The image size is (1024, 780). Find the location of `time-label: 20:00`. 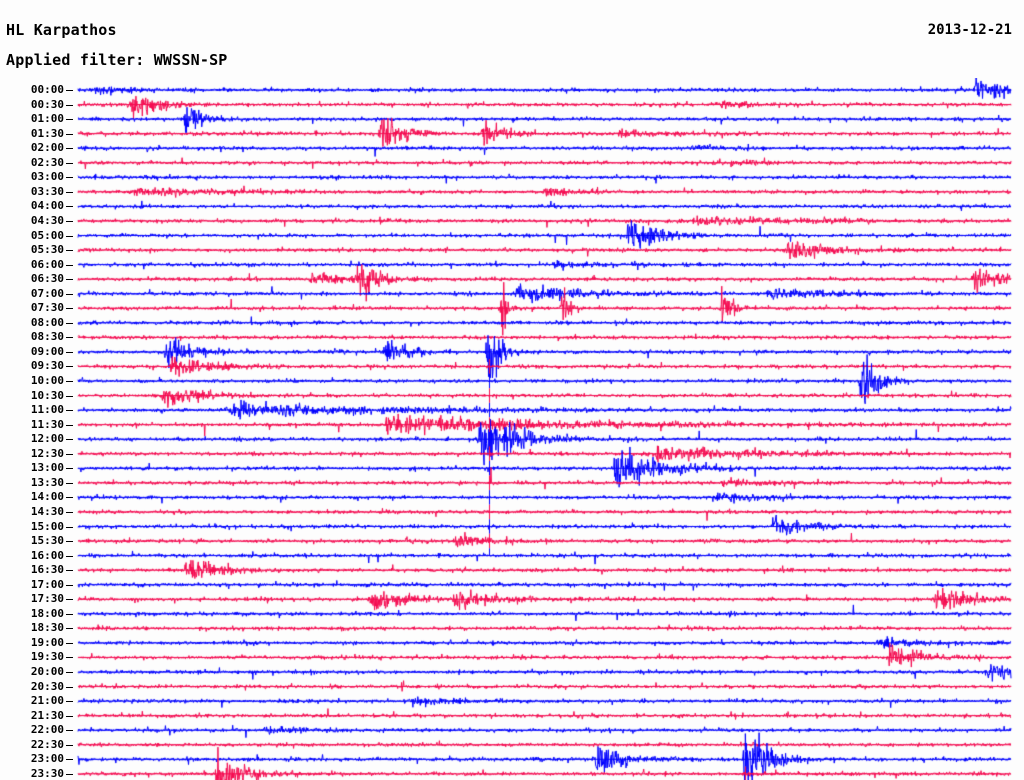

time-label: 20:00 is located at coordinates (47, 671).